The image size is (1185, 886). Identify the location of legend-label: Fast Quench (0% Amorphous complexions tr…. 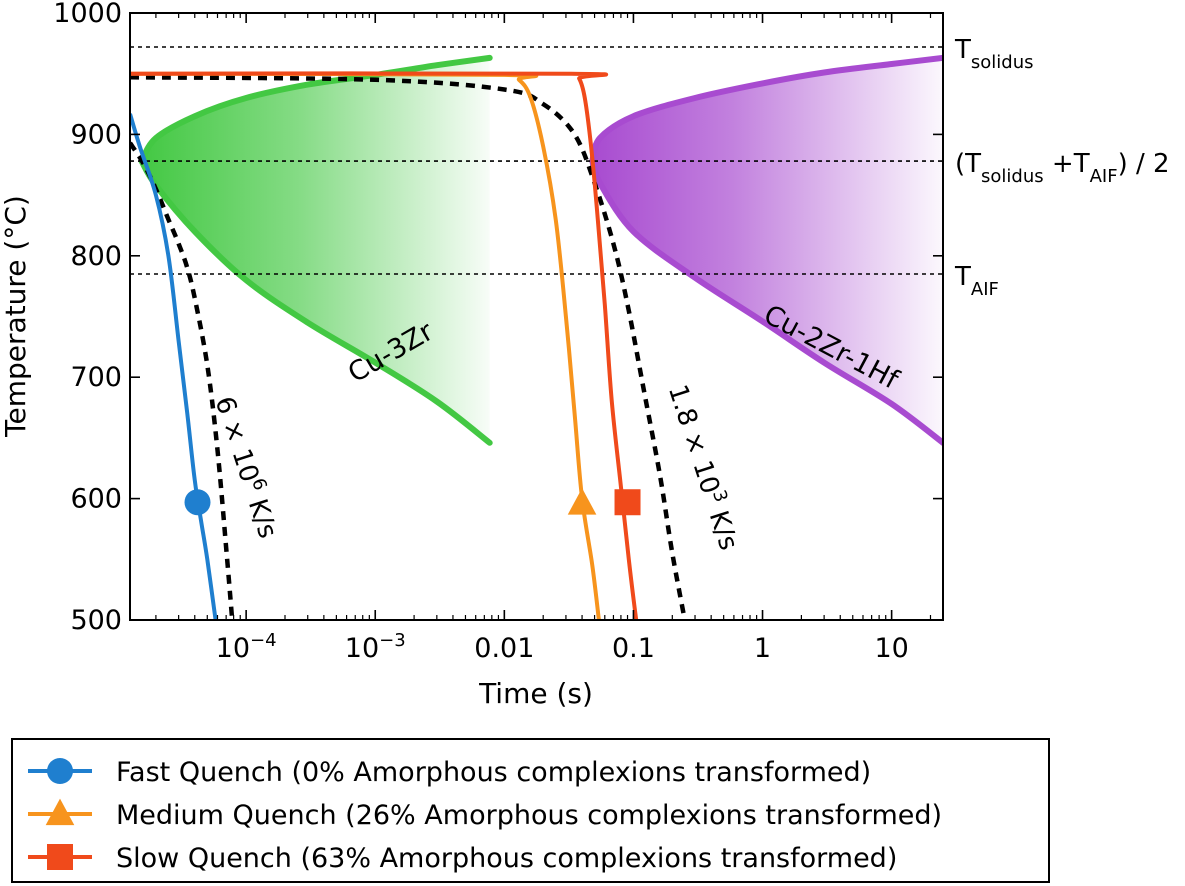
(493, 772).